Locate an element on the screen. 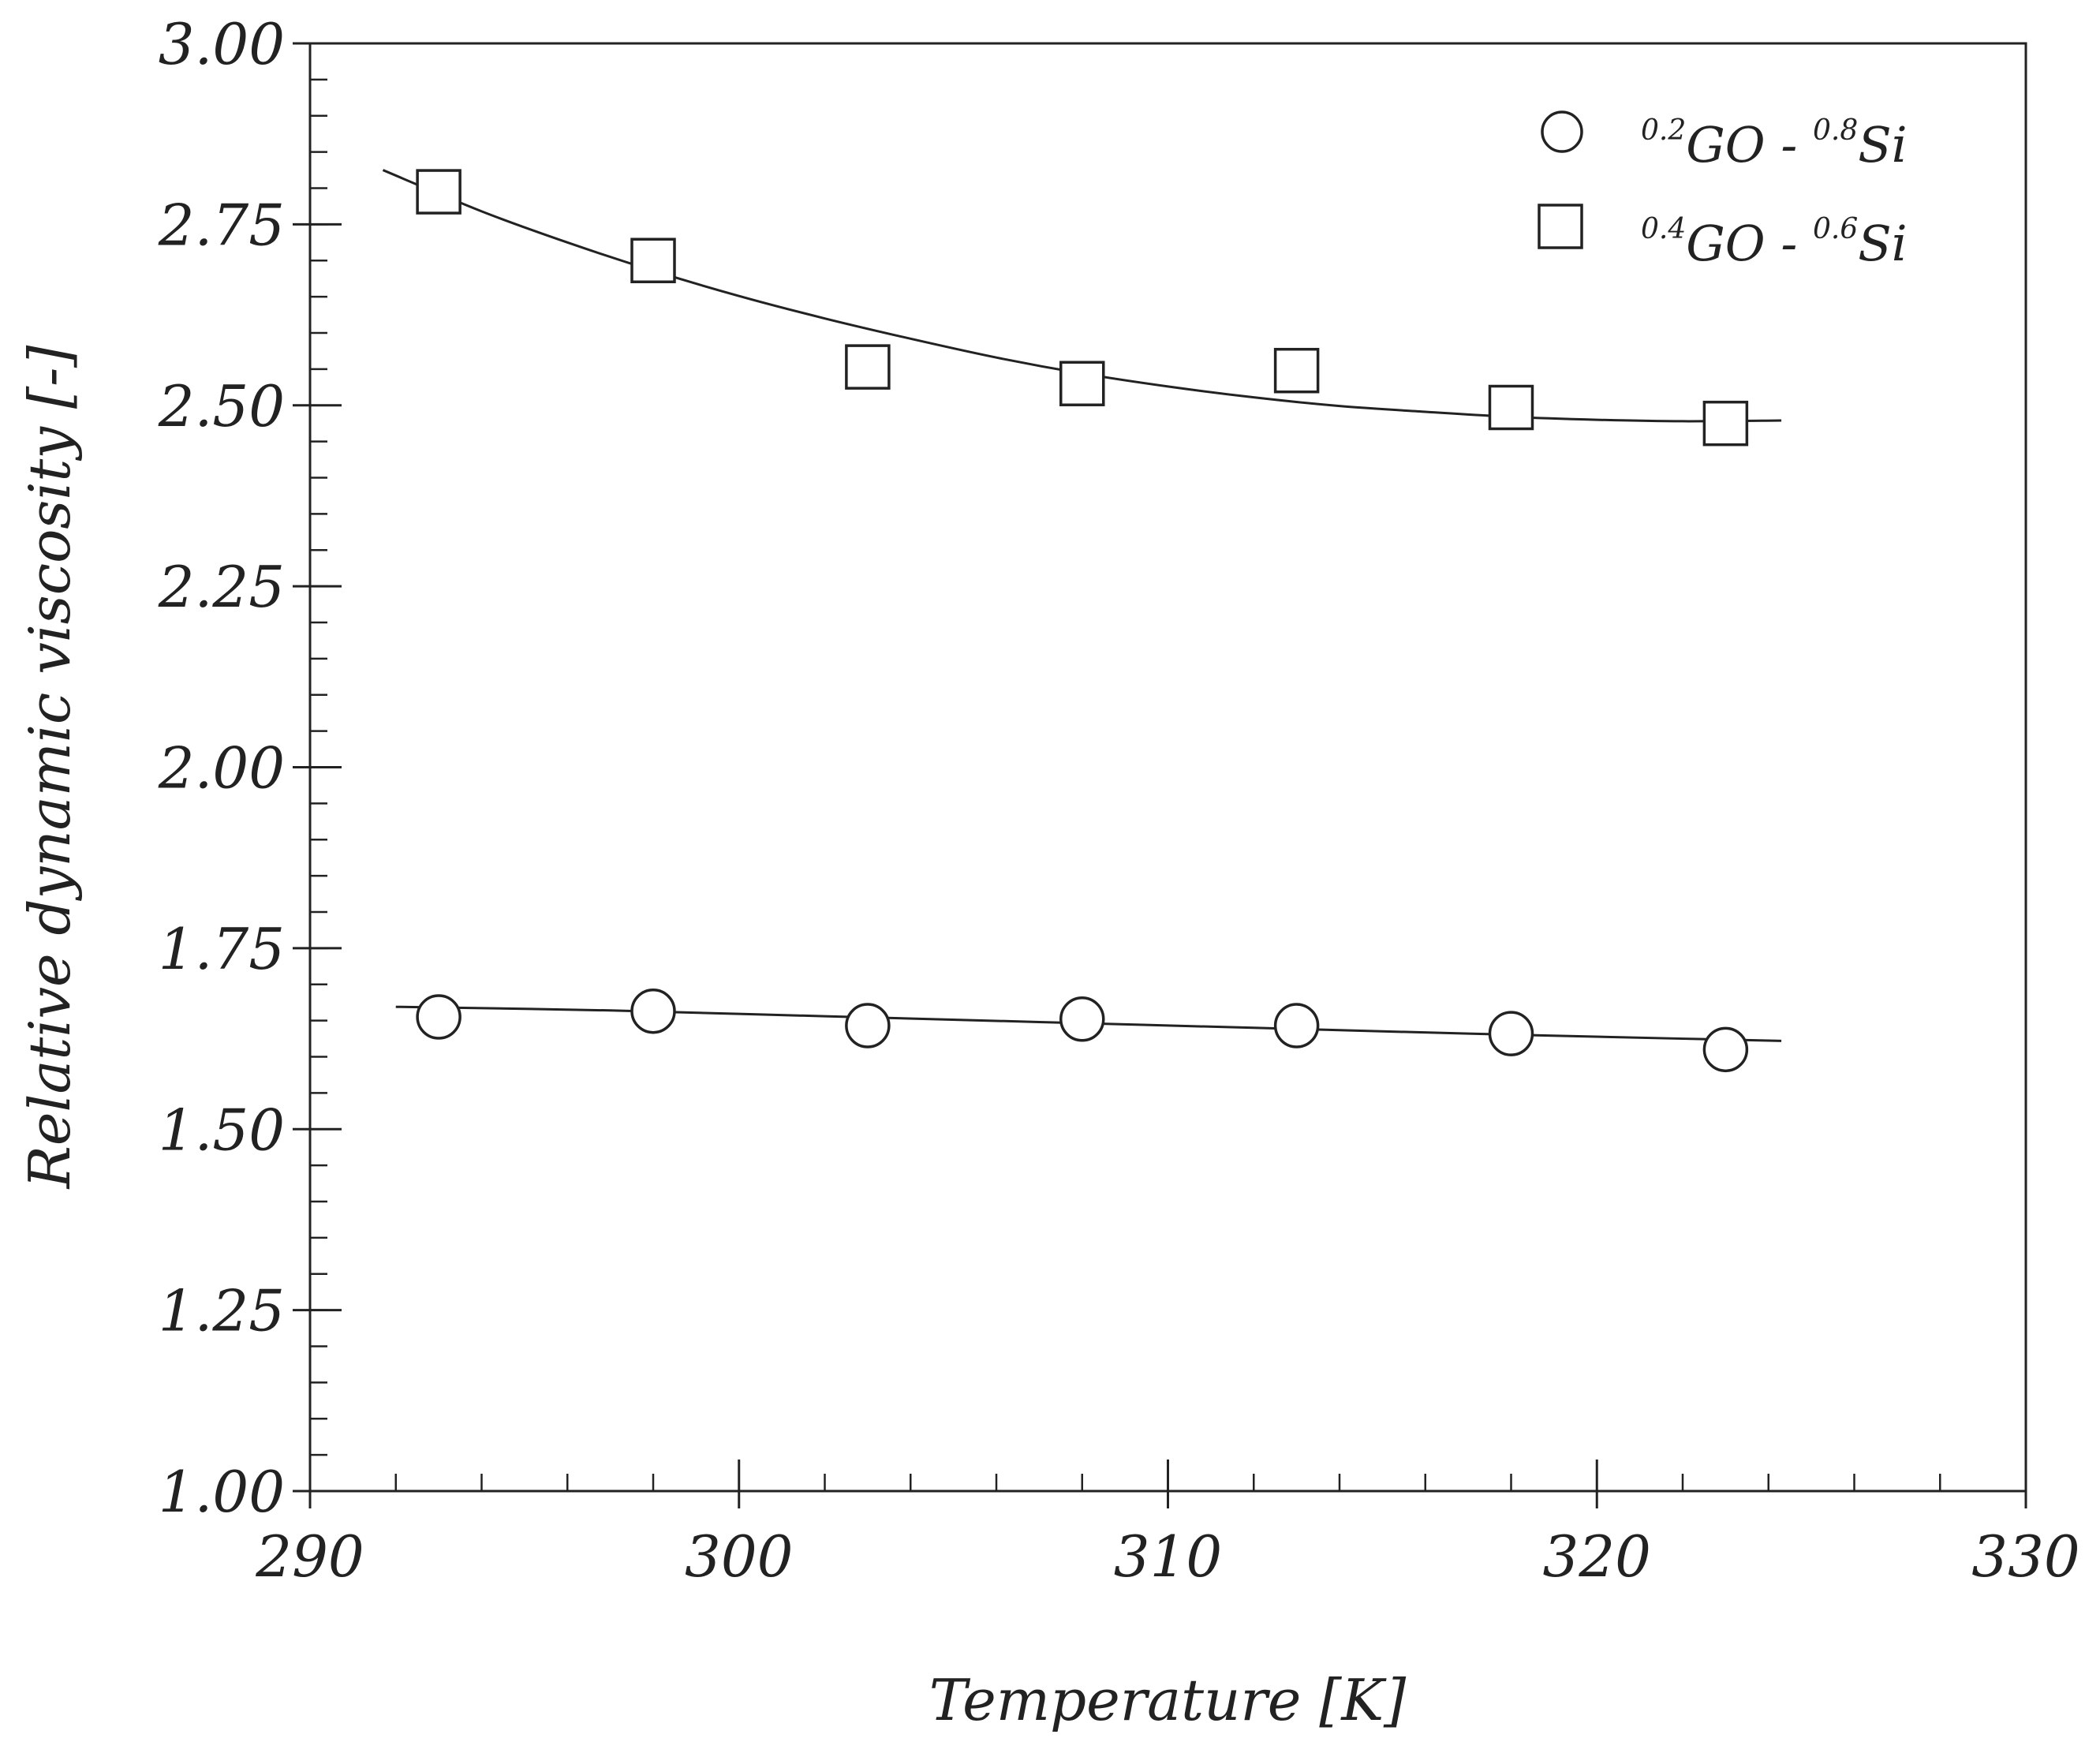 The image size is (2100, 1753). y-tick-label: 2.75 is located at coordinates (221, 225).